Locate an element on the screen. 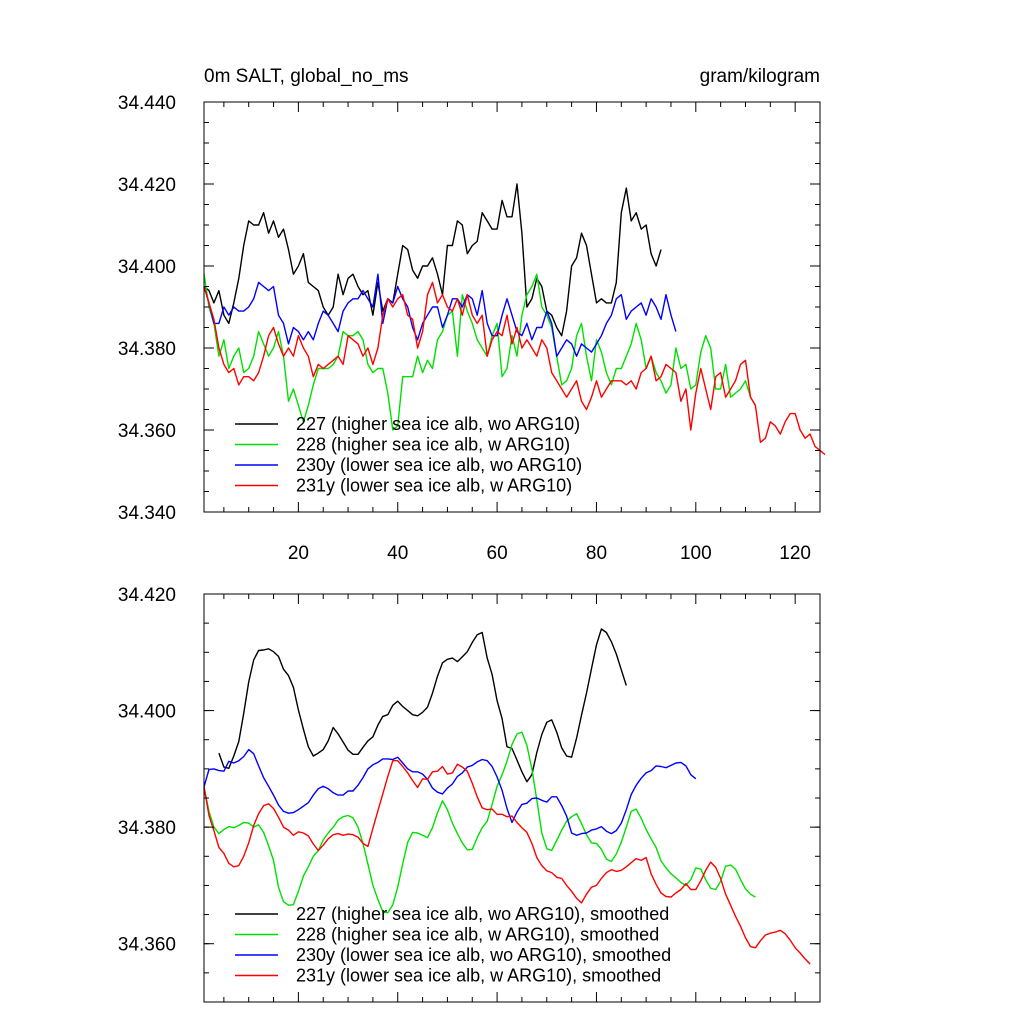 The height and width of the screenshot is (1024, 1024). top-chart-units-label: gram/kilogram is located at coordinates (760, 76).